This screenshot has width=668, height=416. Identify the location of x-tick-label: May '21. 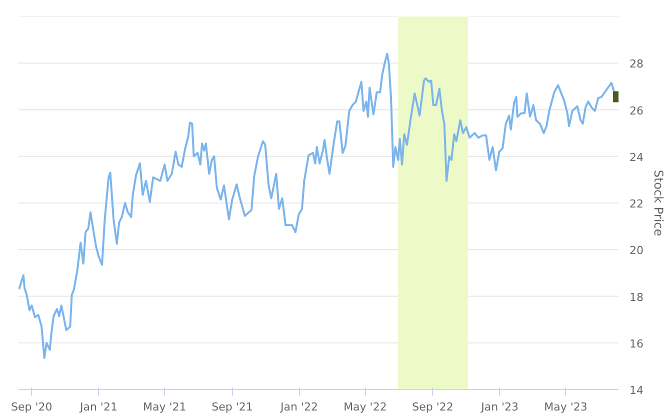
(164, 407).